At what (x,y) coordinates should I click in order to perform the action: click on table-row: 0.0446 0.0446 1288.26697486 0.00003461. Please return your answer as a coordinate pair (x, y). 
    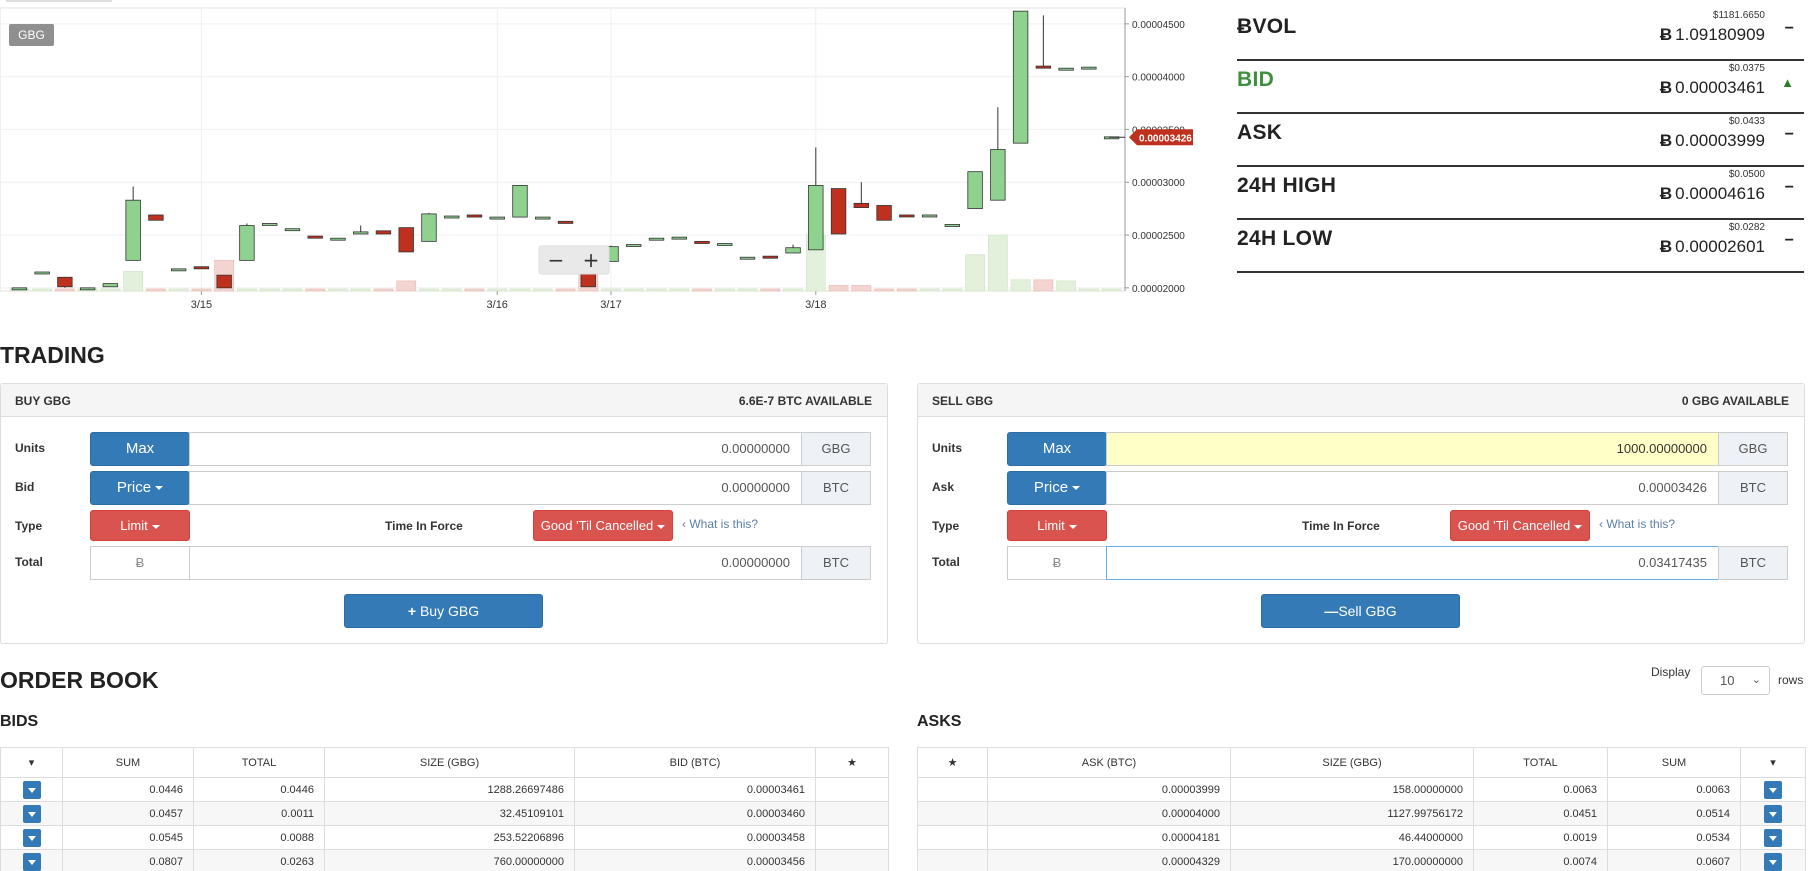
    Looking at the image, I should click on (444, 789).